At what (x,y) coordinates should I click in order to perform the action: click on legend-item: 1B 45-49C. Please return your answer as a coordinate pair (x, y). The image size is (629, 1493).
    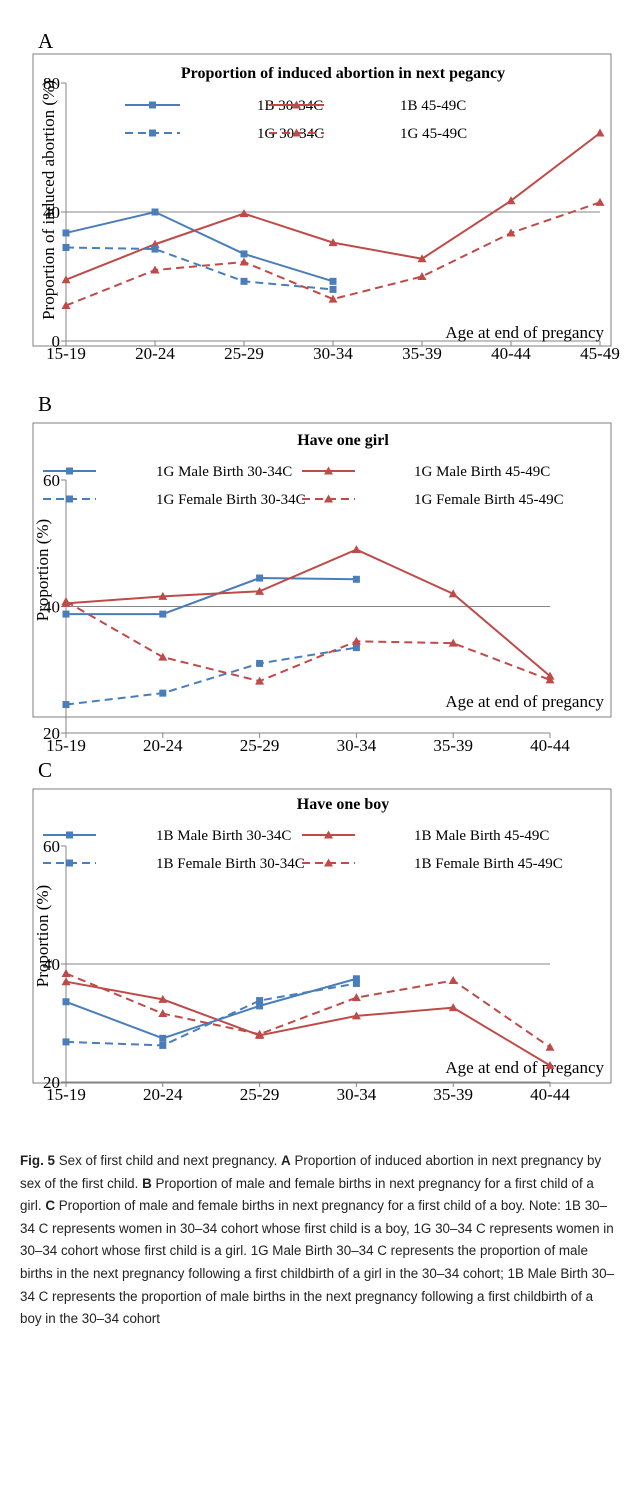
    Looking at the image, I should click on (367, 106).